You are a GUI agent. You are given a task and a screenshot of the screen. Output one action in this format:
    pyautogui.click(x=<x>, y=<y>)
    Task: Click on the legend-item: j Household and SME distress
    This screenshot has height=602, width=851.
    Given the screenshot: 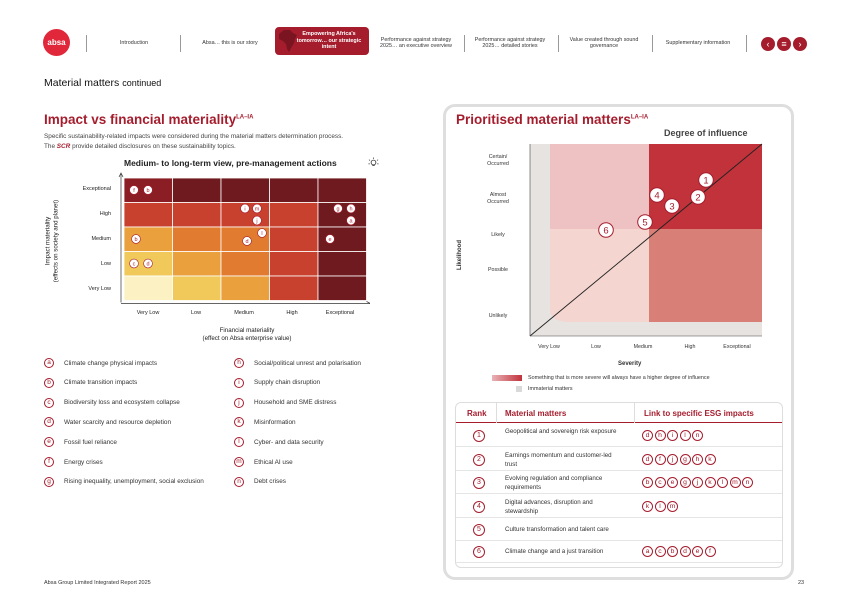 What is the action you would take?
    pyautogui.click(x=285, y=402)
    